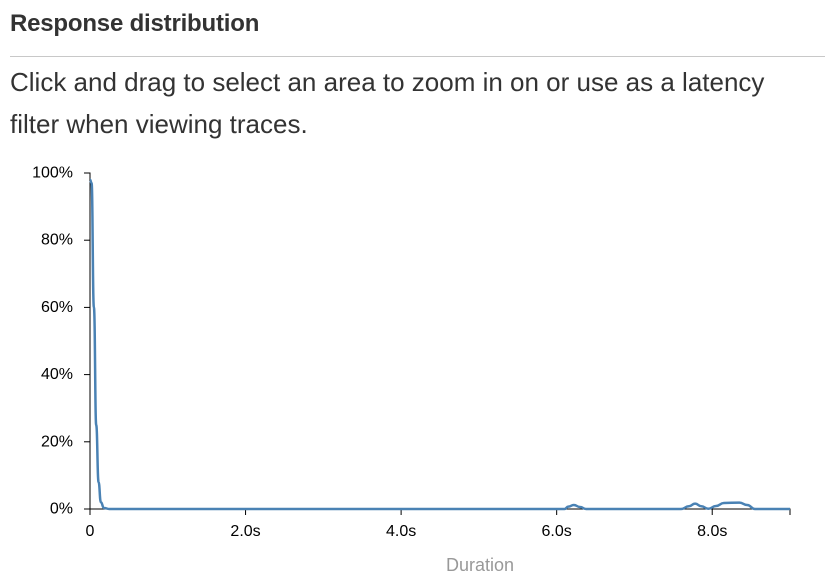 The width and height of the screenshot is (830, 588). Describe the element at coordinates (57, 307) in the screenshot. I see `y-tick-label: 60%` at that location.